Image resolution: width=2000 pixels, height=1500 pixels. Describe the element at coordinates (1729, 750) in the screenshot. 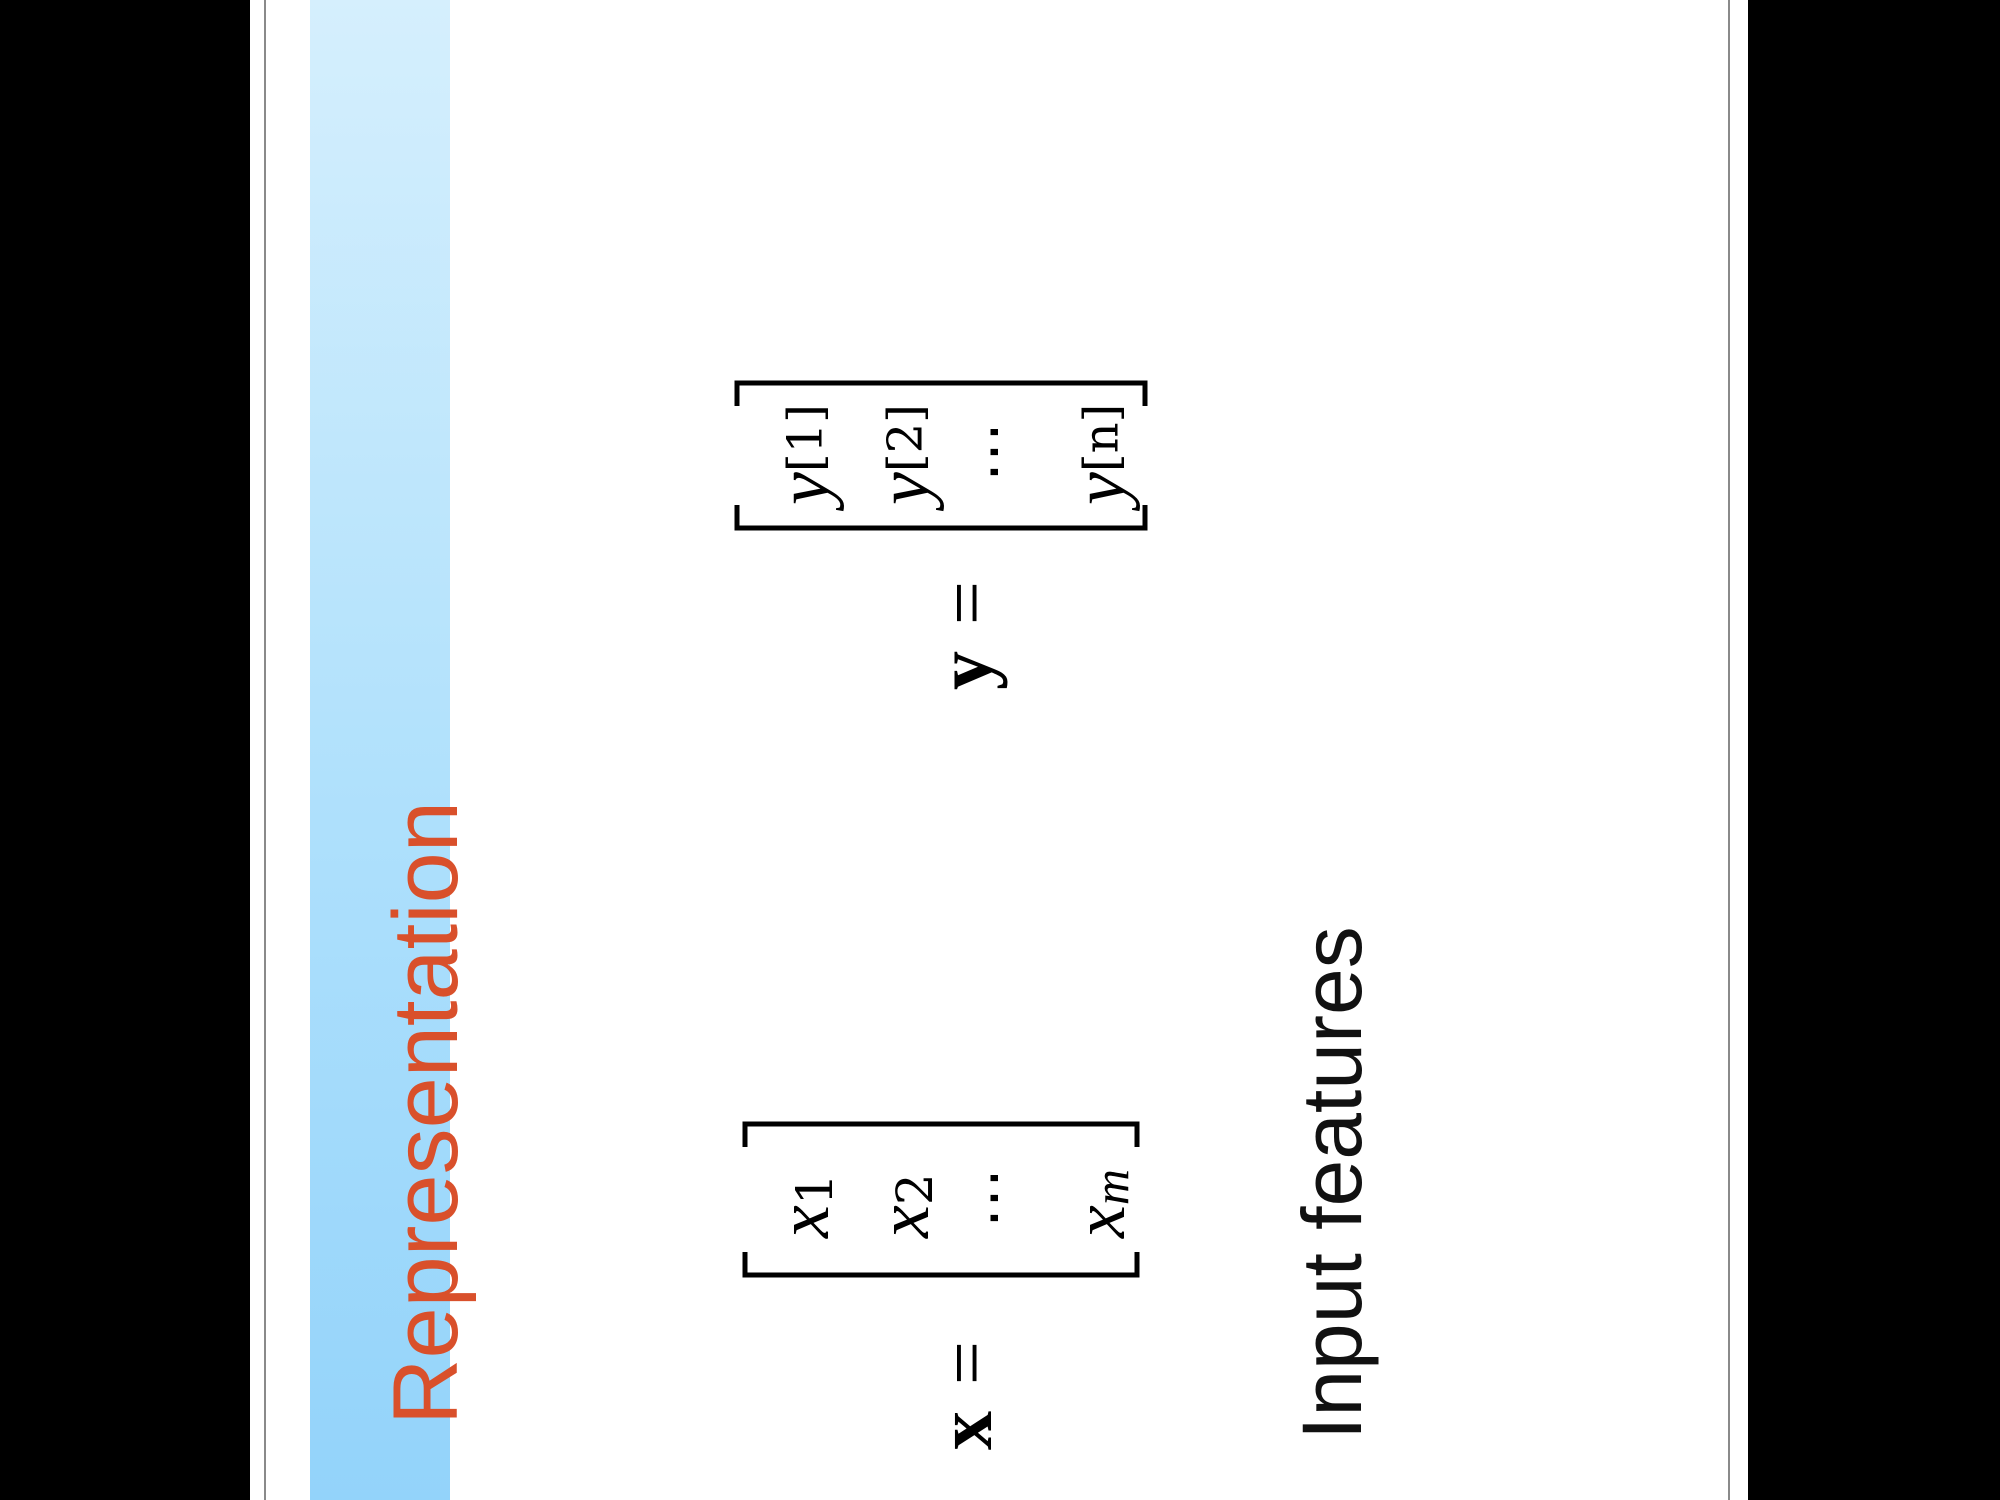

I see `slide-right-border` at that location.